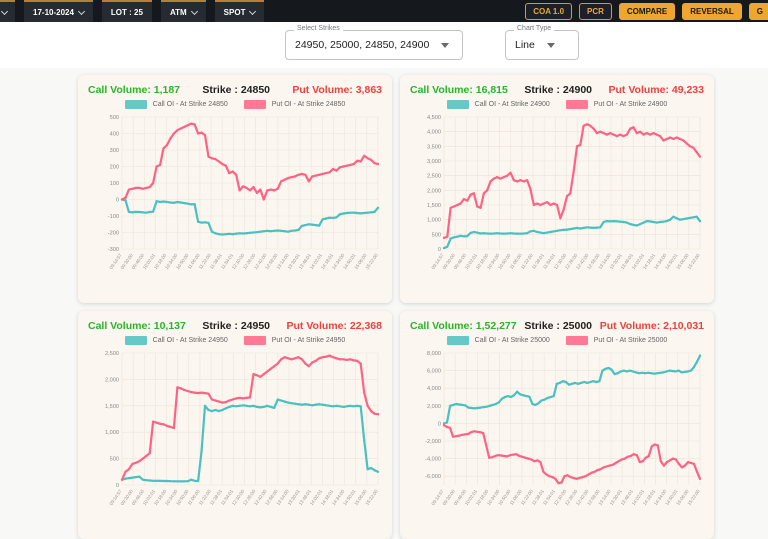  Describe the element at coordinates (558, 326) in the screenshot. I see `strike-label: Strike : 25000` at that location.